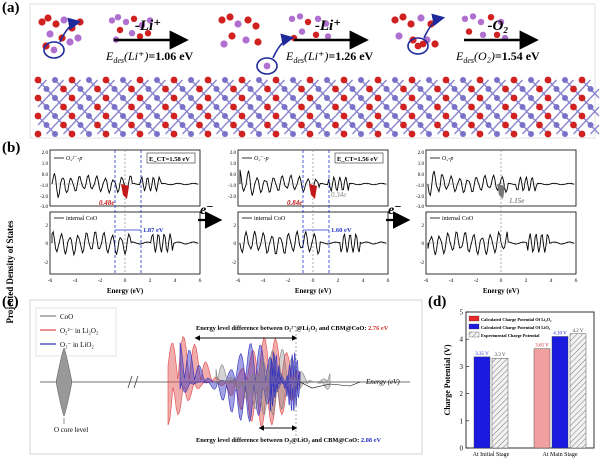  Describe the element at coordinates (395, 210) in the screenshot. I see `electron-label: e⁻` at that location.